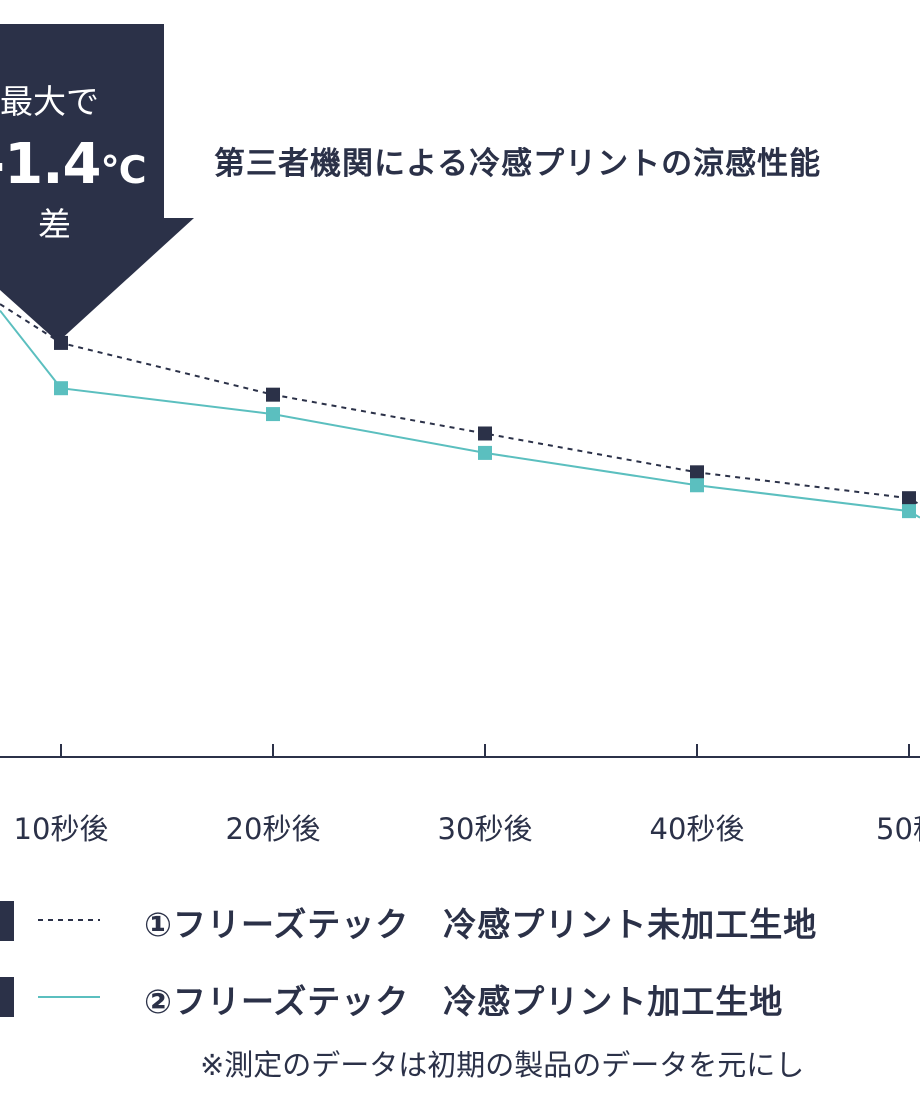  What do you see at coordinates (485, 829) in the screenshot?
I see `x-tick-label: 30秒後` at bounding box center [485, 829].